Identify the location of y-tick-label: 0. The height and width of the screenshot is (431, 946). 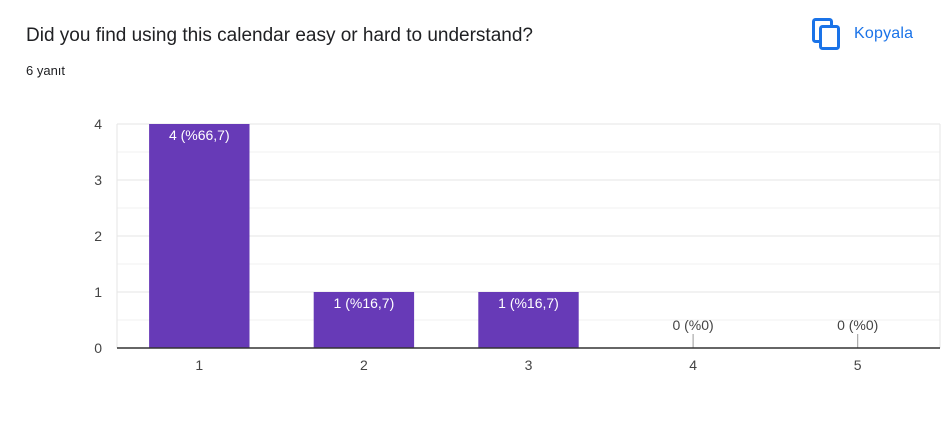
(98, 348).